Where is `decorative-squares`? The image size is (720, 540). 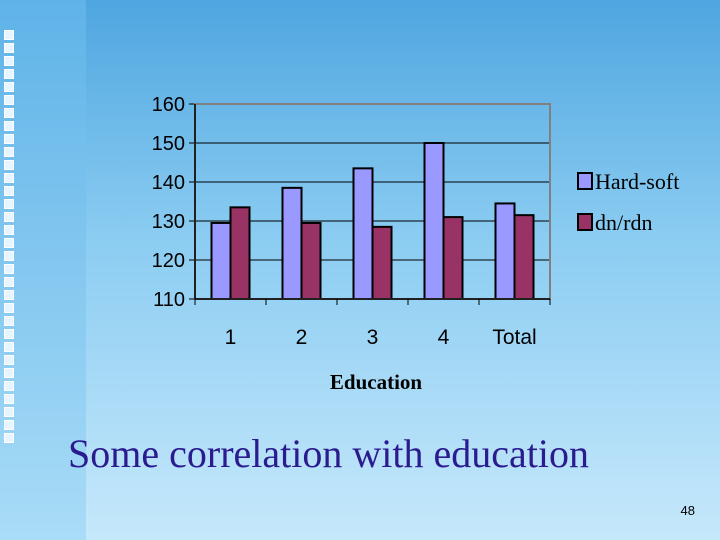
decorative-squares is located at coordinates (11, 238).